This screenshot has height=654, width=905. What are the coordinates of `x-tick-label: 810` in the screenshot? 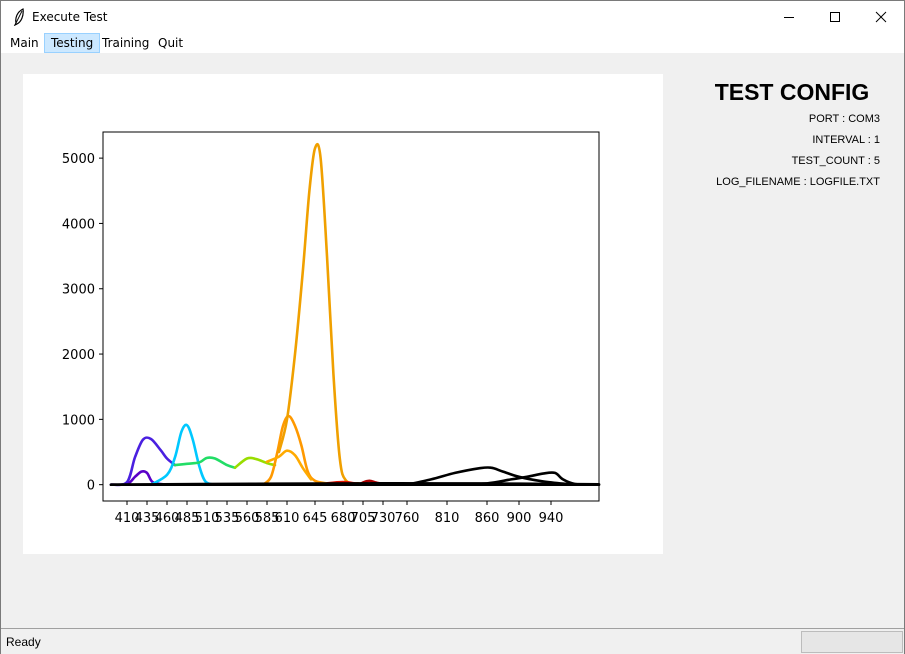 It's located at (447, 518).